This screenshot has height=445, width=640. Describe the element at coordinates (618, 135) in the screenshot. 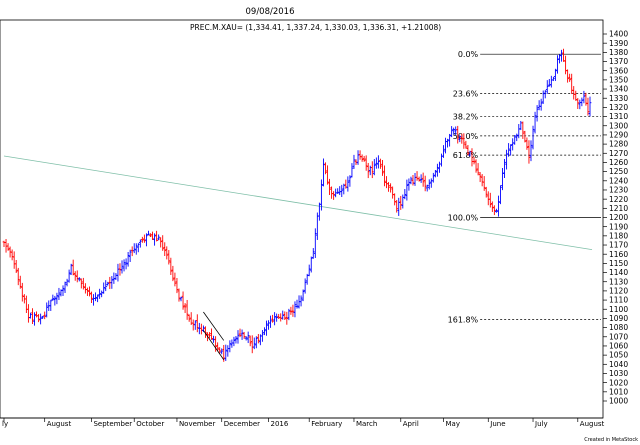

I see `y-tick-label: 1290` at that location.